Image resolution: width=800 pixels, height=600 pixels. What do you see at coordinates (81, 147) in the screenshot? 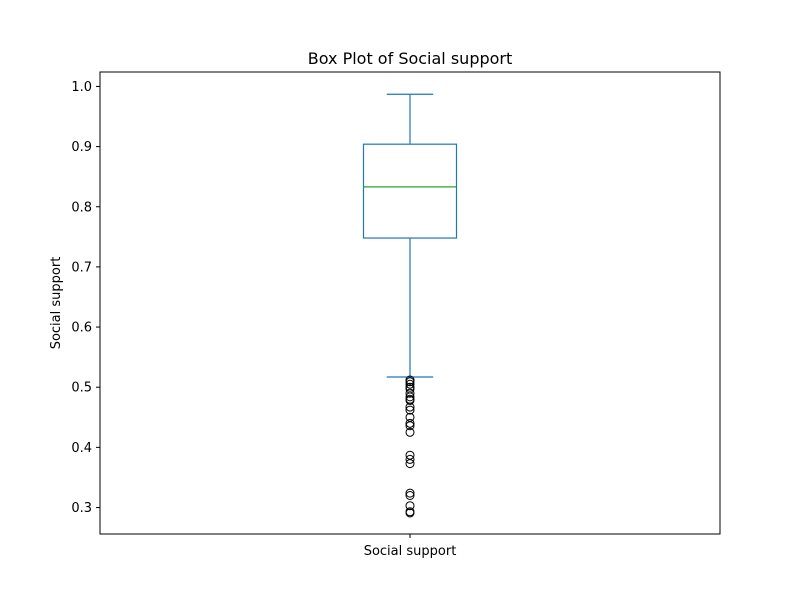
I see `y-tick-label: 0.9` at bounding box center [81, 147].